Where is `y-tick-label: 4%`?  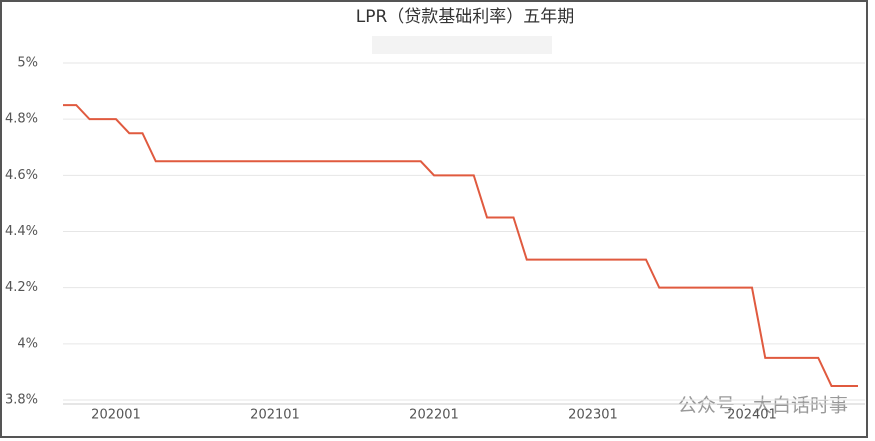
y-tick-label: 4% is located at coordinates (27, 343).